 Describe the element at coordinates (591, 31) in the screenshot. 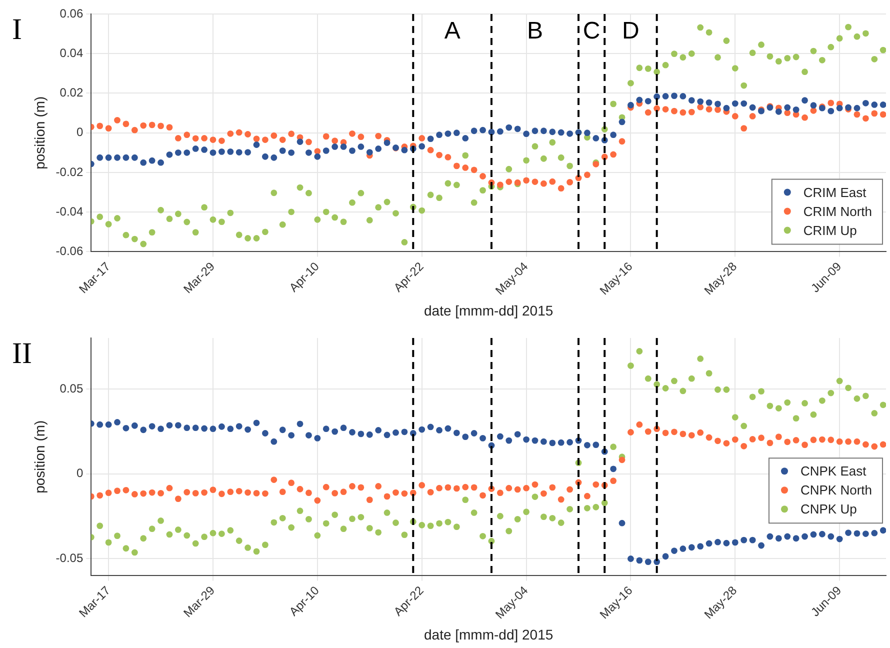

I see `annotation: C` at that location.